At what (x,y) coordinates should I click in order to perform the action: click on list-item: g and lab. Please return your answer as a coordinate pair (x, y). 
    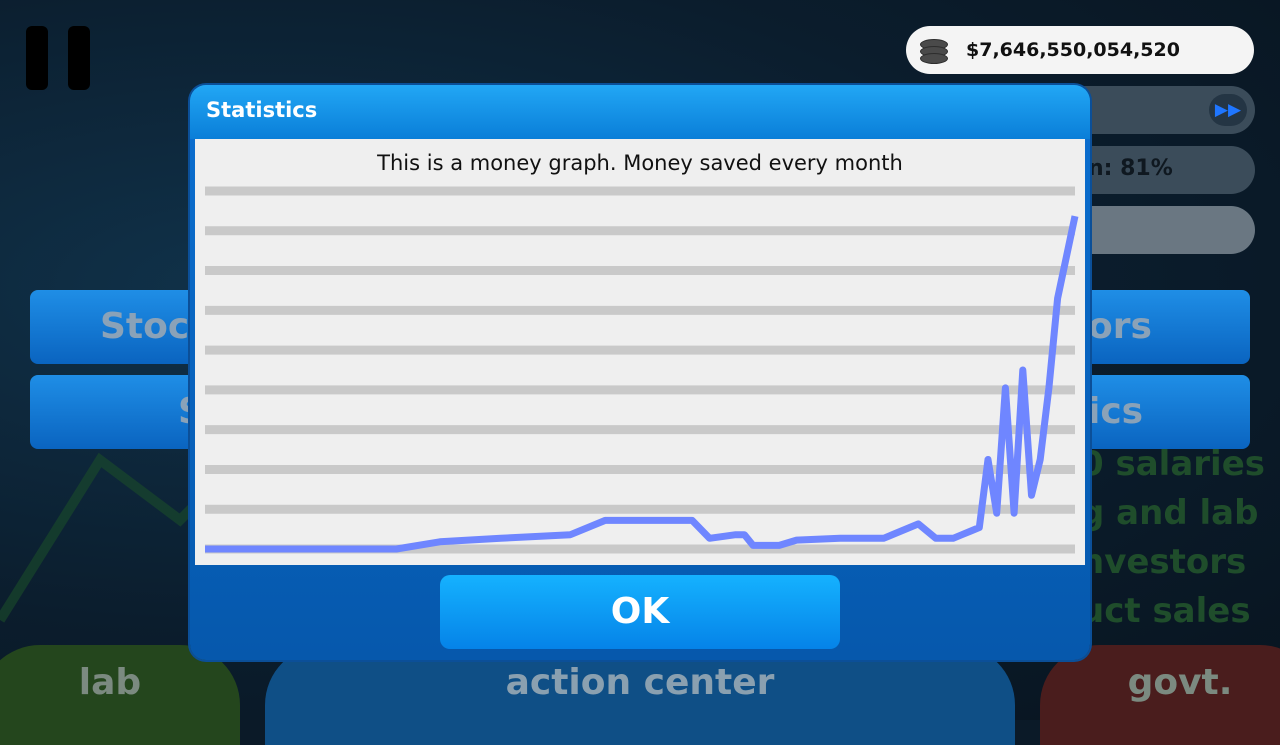
    Looking at the image, I should click on (1169, 513).